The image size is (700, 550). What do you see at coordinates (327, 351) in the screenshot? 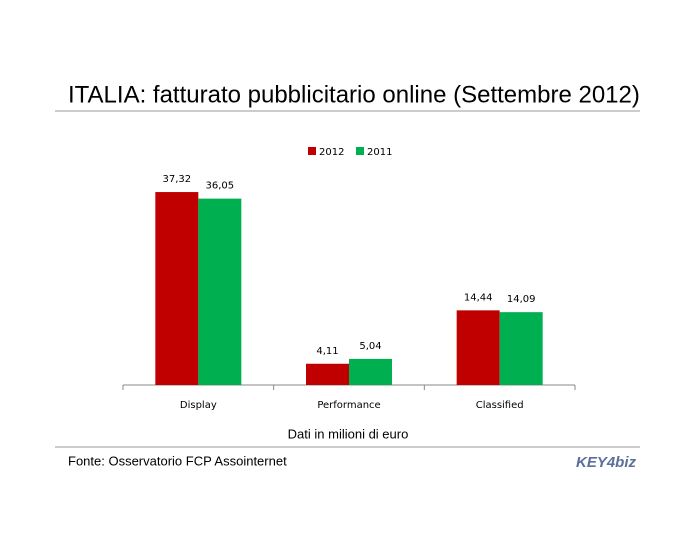
I see `value-label: 4,11` at bounding box center [327, 351].